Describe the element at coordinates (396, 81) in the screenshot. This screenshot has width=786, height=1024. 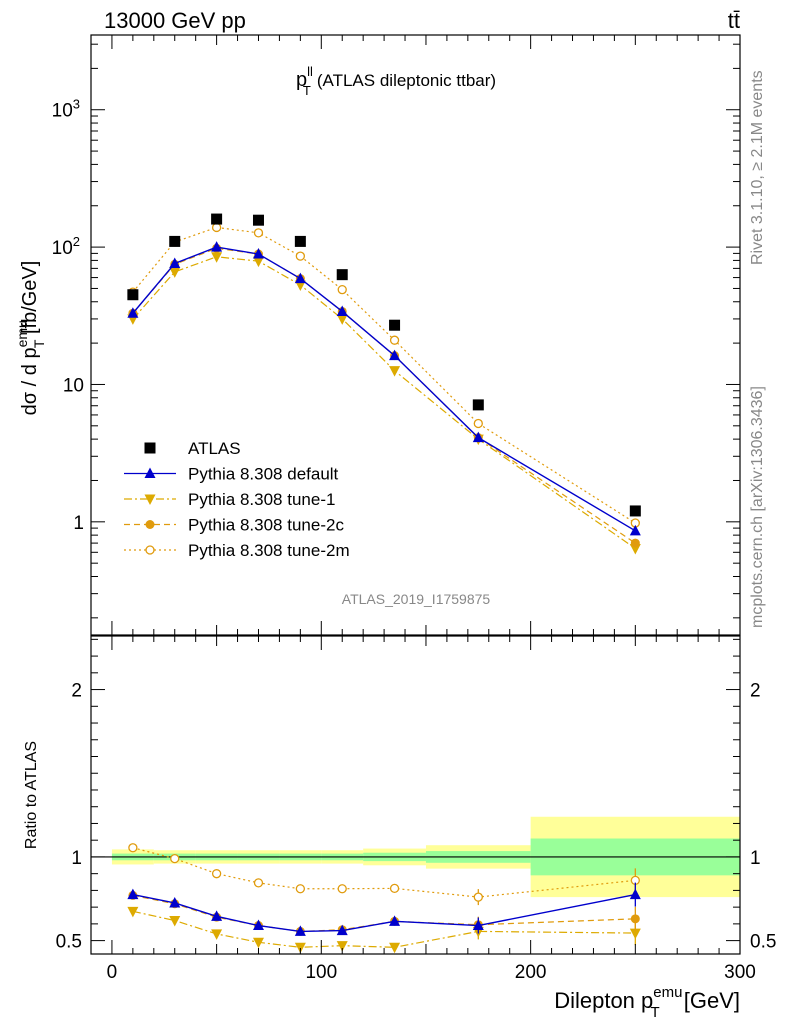
I see `plot-title: pll T(ATLAS dileptonic ttbar)` at that location.